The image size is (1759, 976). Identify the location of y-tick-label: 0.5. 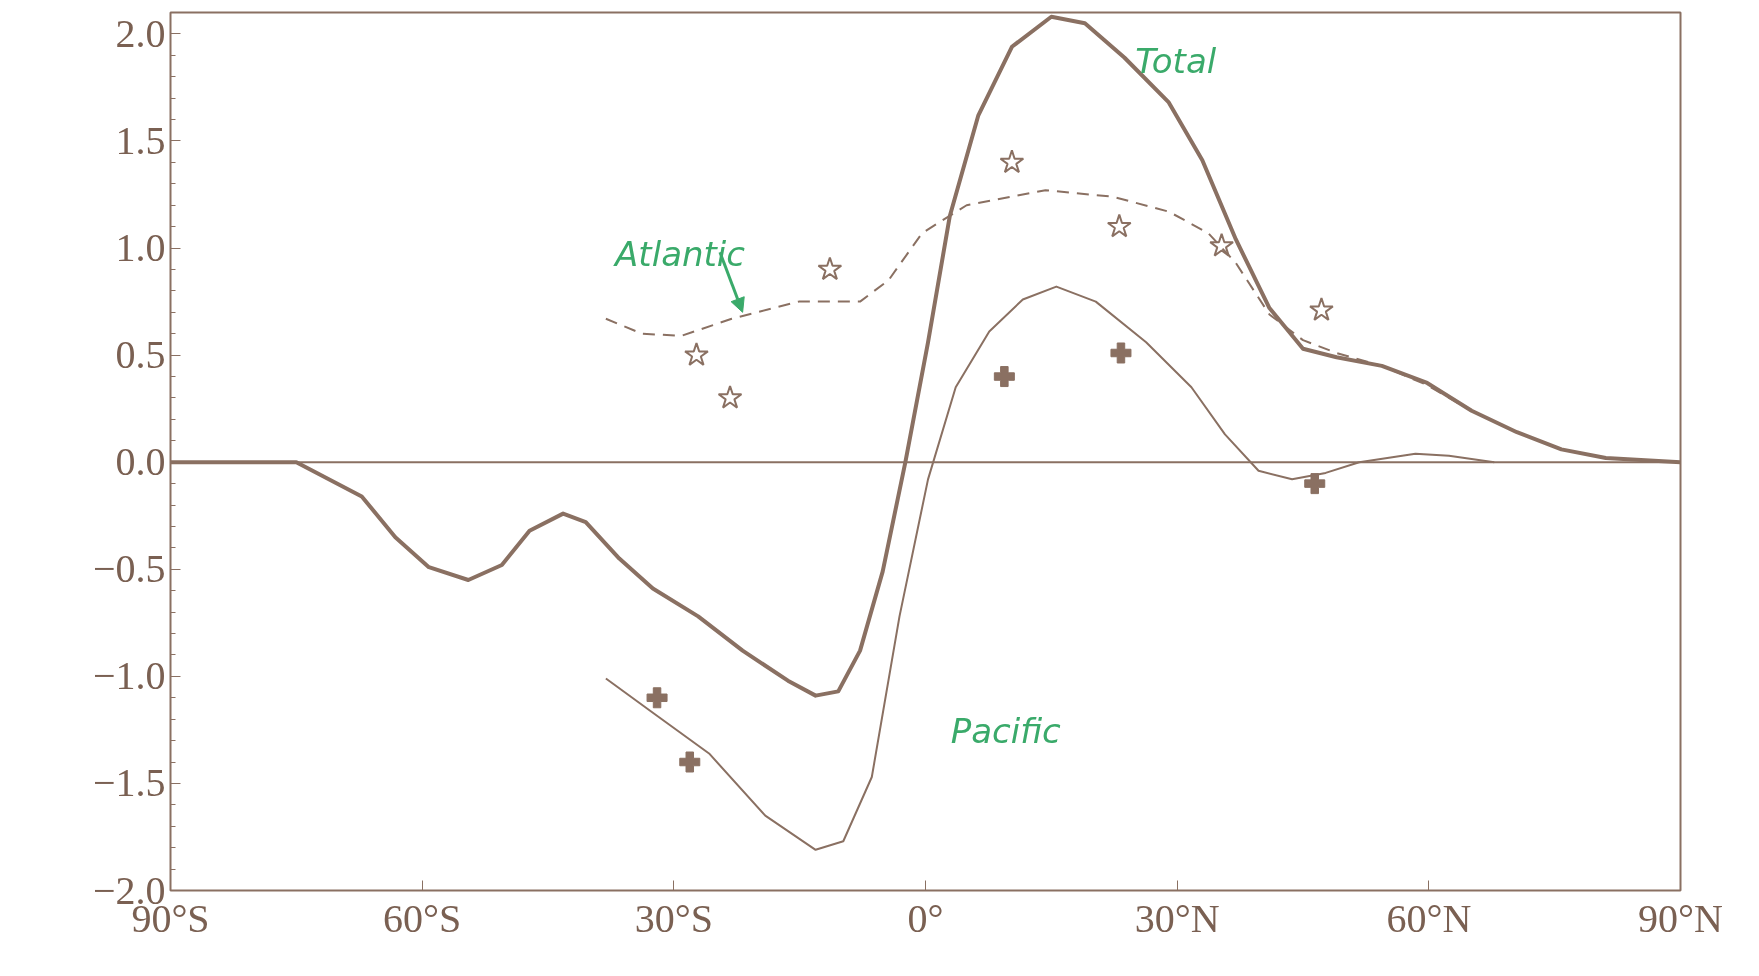
(140, 355).